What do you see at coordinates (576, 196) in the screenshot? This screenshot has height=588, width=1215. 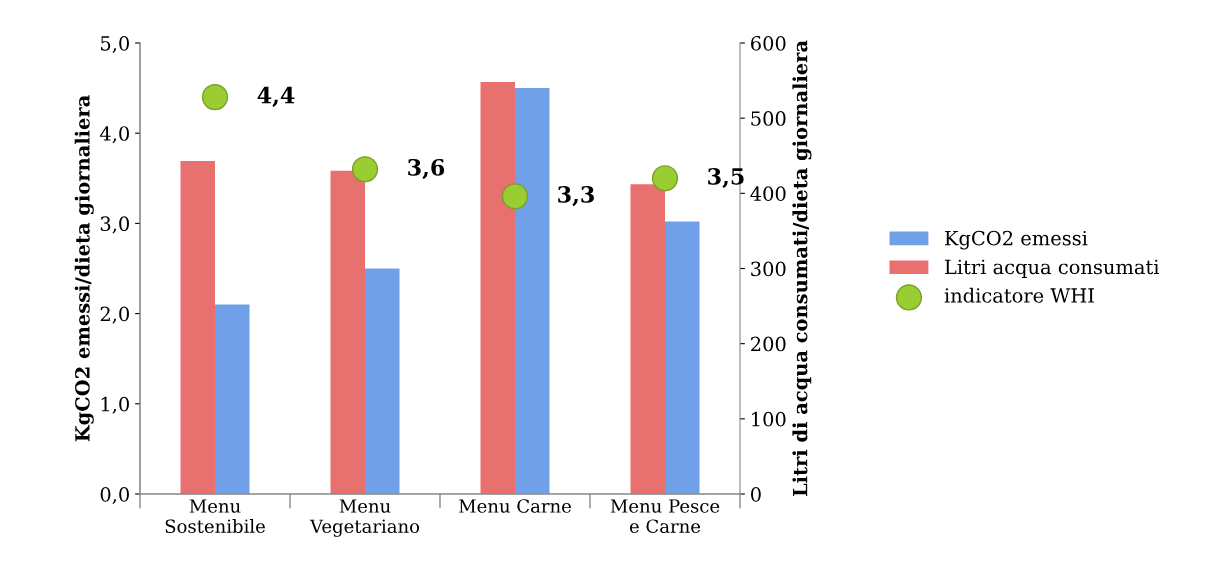 I see `data-label: 3,3` at bounding box center [576, 196].